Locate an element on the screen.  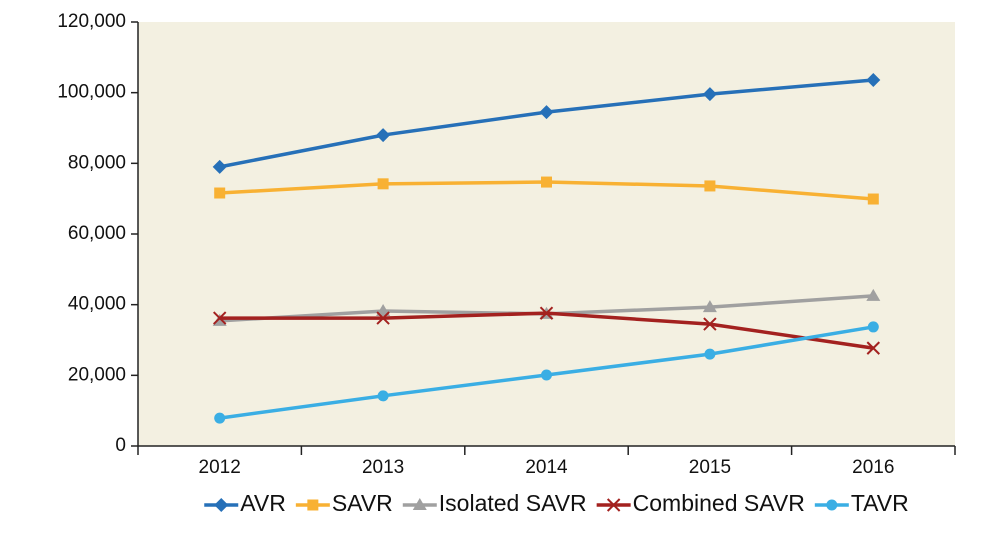
y-tick-label: 40,000 is located at coordinates (97, 304).